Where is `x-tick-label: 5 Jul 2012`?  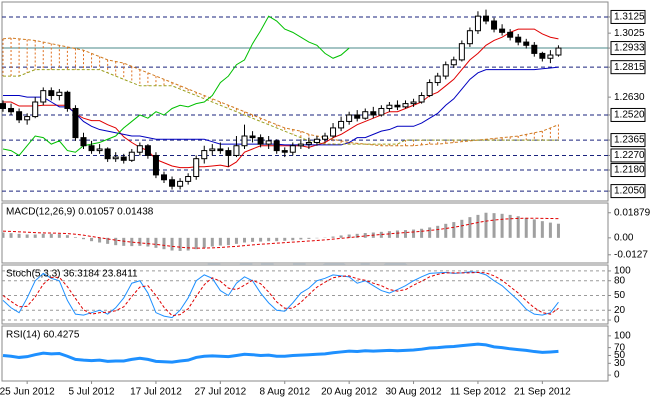 x-tick-label: 5 Jul 2012 is located at coordinates (91, 392).